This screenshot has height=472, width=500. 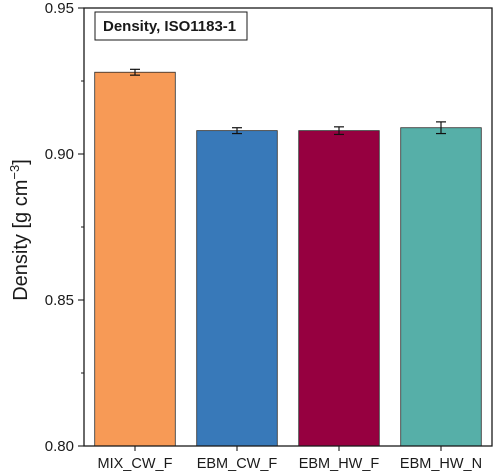 What do you see at coordinates (237, 288) in the screenshot?
I see `bar-ebm-cw-f` at bounding box center [237, 288].